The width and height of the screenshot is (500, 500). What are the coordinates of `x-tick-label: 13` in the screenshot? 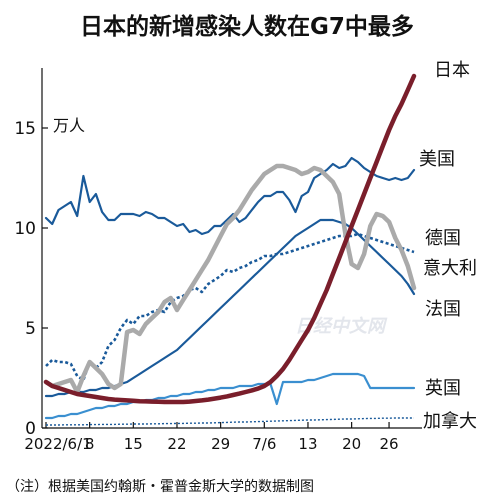 It's located at (307, 444).